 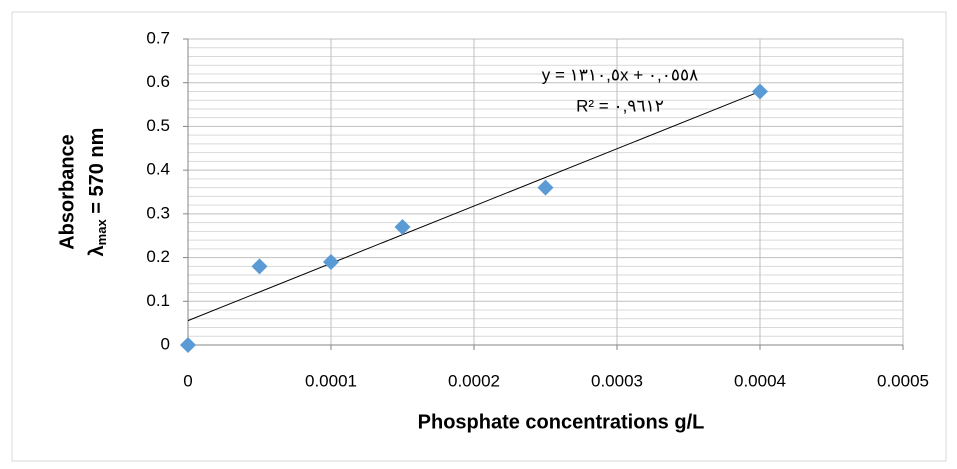 I want to click on lambda: λ, so click(x=97, y=250).